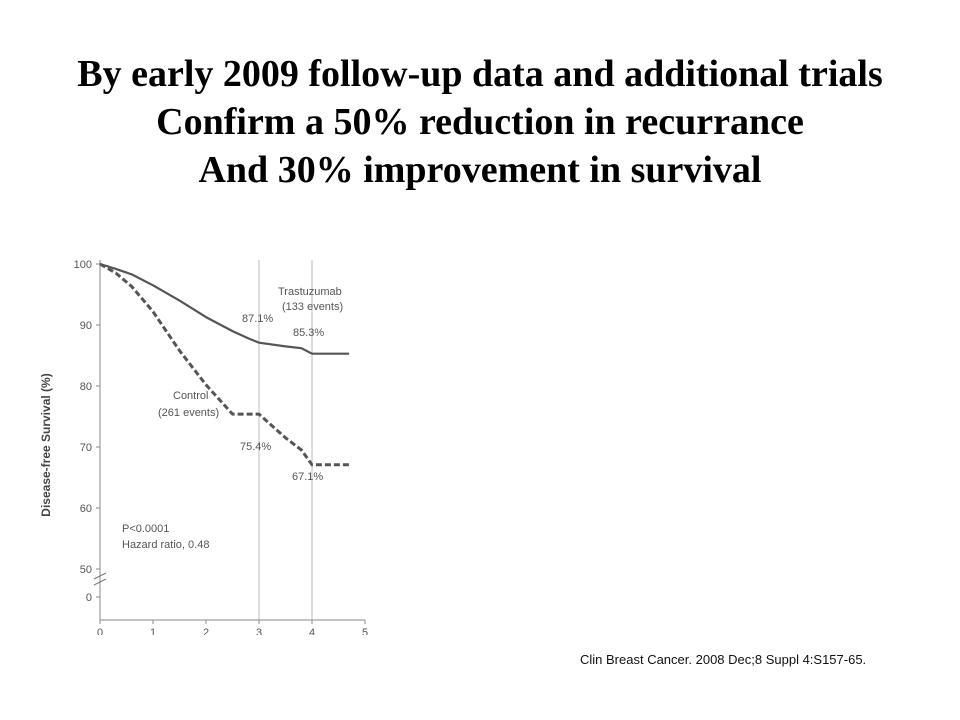 The image size is (960, 720). I want to click on p-value-text: P<0.0001, so click(145, 529).